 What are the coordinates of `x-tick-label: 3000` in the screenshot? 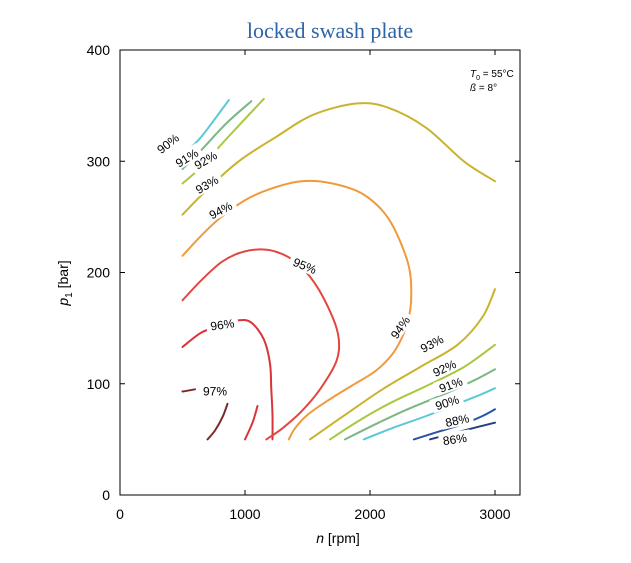 It's located at (494, 514).